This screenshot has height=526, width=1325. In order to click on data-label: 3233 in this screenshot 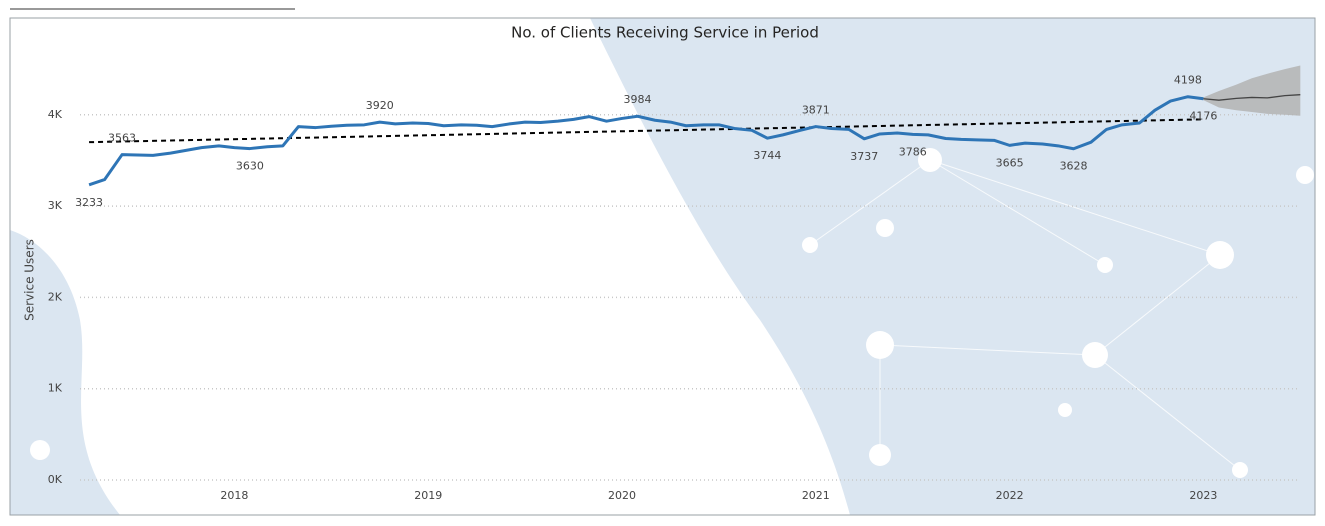, I will do `click(89, 202)`.